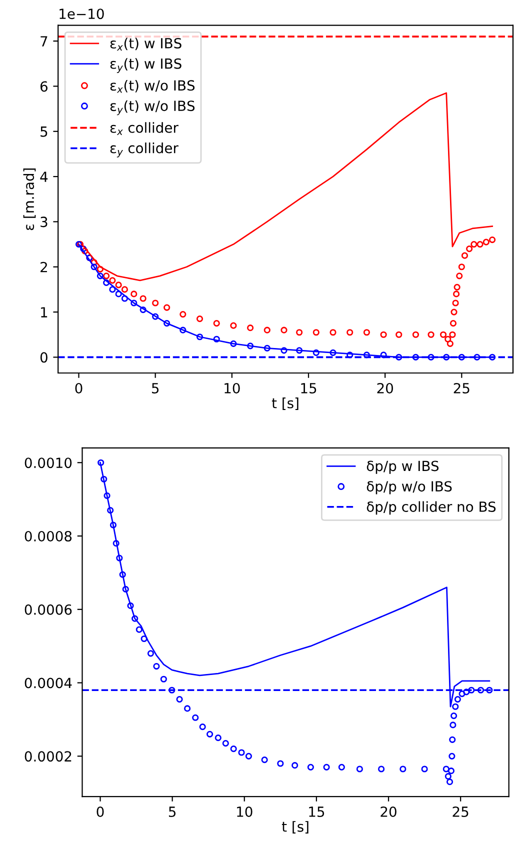  I want to click on legend-label: δp/p w IBS, so click(402, 467).